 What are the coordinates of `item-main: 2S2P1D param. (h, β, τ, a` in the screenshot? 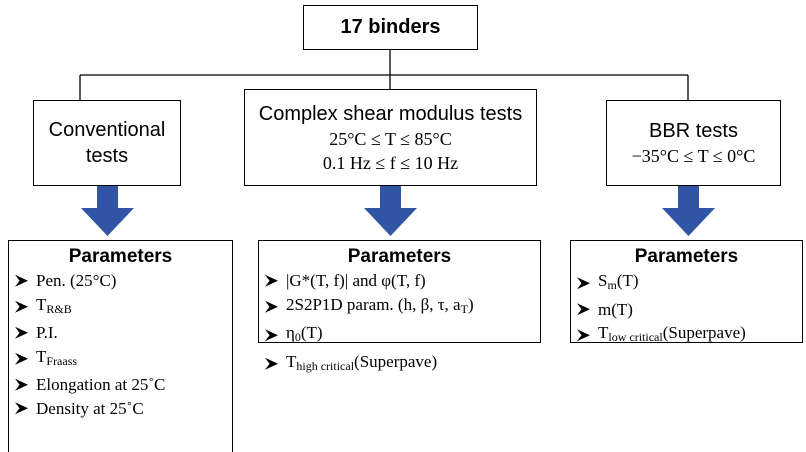 It's located at (373, 304).